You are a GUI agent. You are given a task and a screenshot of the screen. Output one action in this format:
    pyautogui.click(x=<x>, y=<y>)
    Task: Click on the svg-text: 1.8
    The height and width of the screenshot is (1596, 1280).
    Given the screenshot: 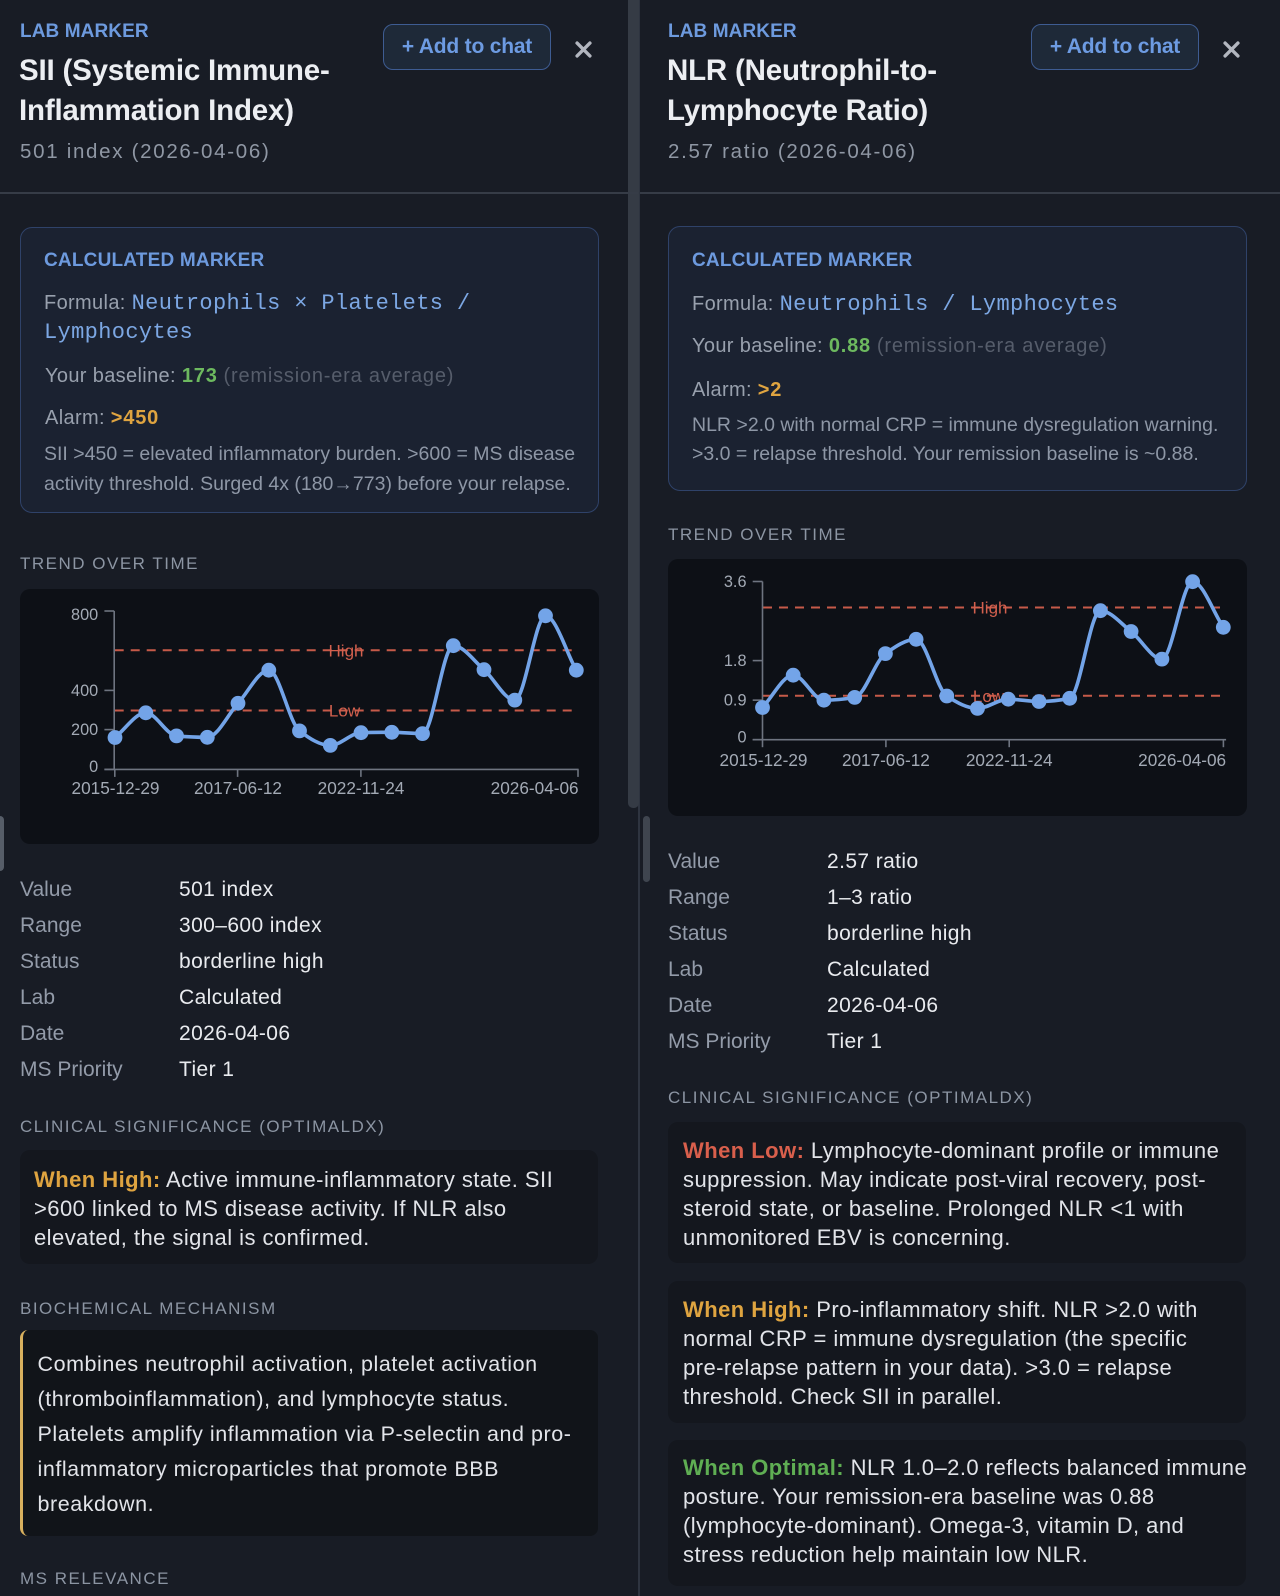 What is the action you would take?
    pyautogui.click(x=735, y=661)
    